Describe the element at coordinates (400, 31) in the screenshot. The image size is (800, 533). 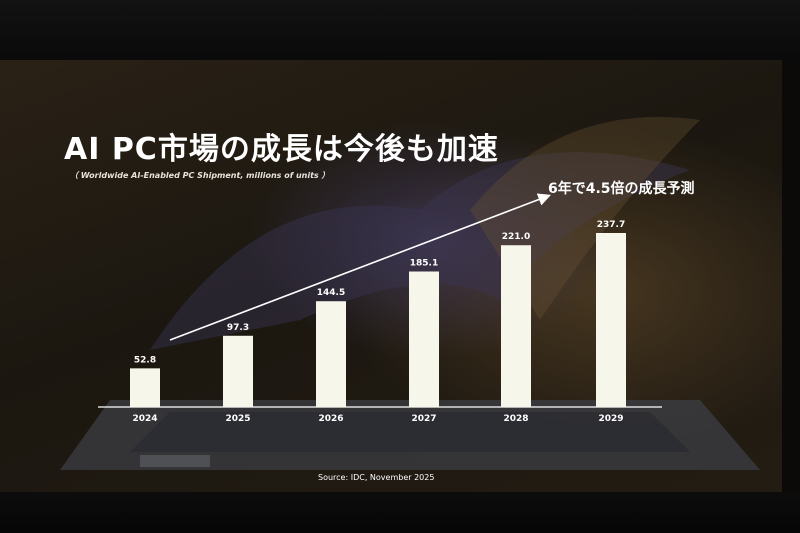
I see `room-wall-top` at that location.